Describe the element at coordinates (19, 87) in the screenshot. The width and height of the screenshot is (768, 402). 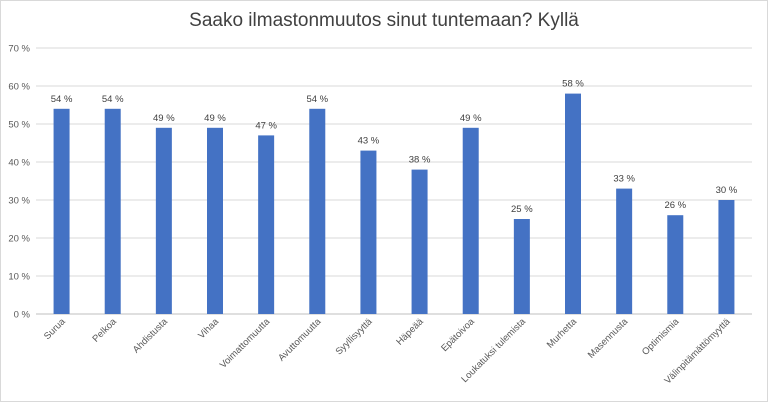
I see `y-tick-label: 60 %` at that location.